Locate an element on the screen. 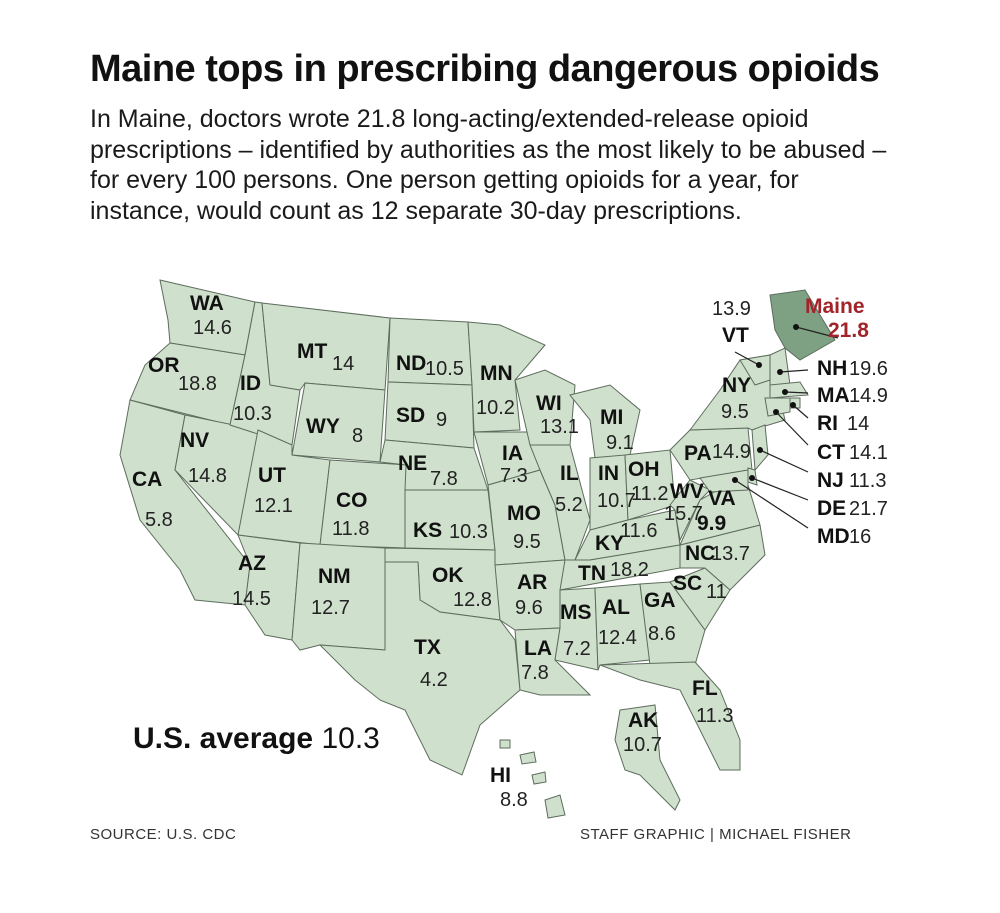 This screenshot has width=1000, height=913. state-abbr-nv: NV is located at coordinates (194, 440).